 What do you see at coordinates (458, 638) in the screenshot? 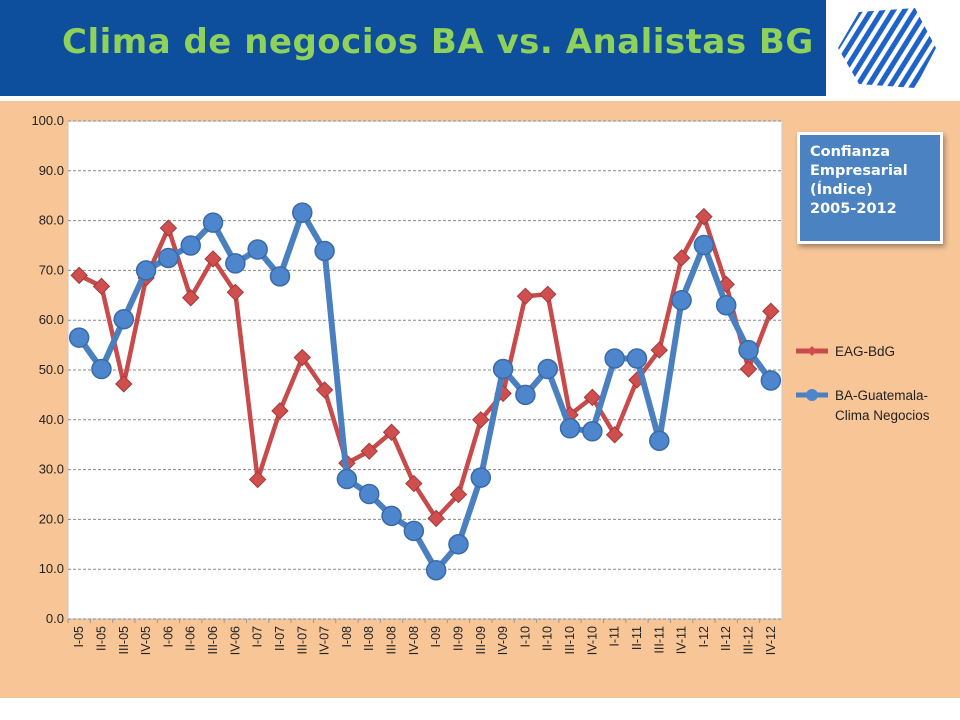
I see `x-tick-label: II-09` at bounding box center [458, 638].